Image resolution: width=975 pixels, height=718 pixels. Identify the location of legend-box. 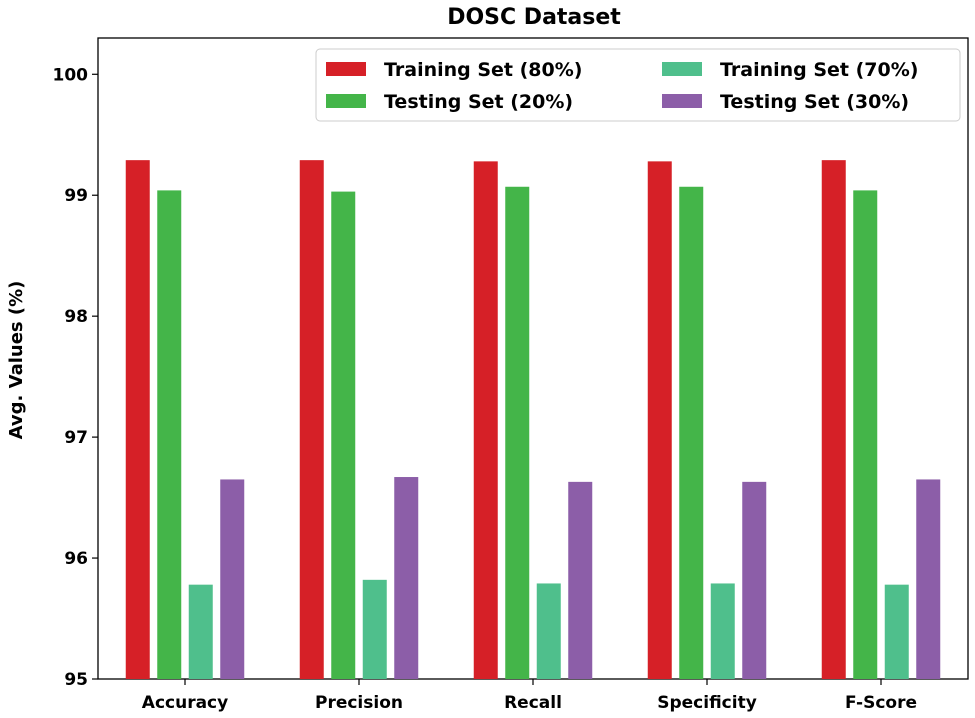
(638, 85).